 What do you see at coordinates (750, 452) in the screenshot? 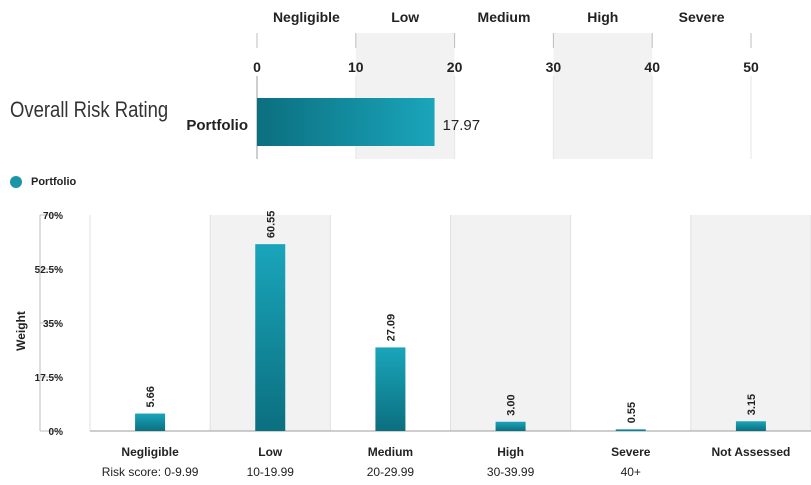
I see `x-category-label: Not Assessed` at bounding box center [750, 452].